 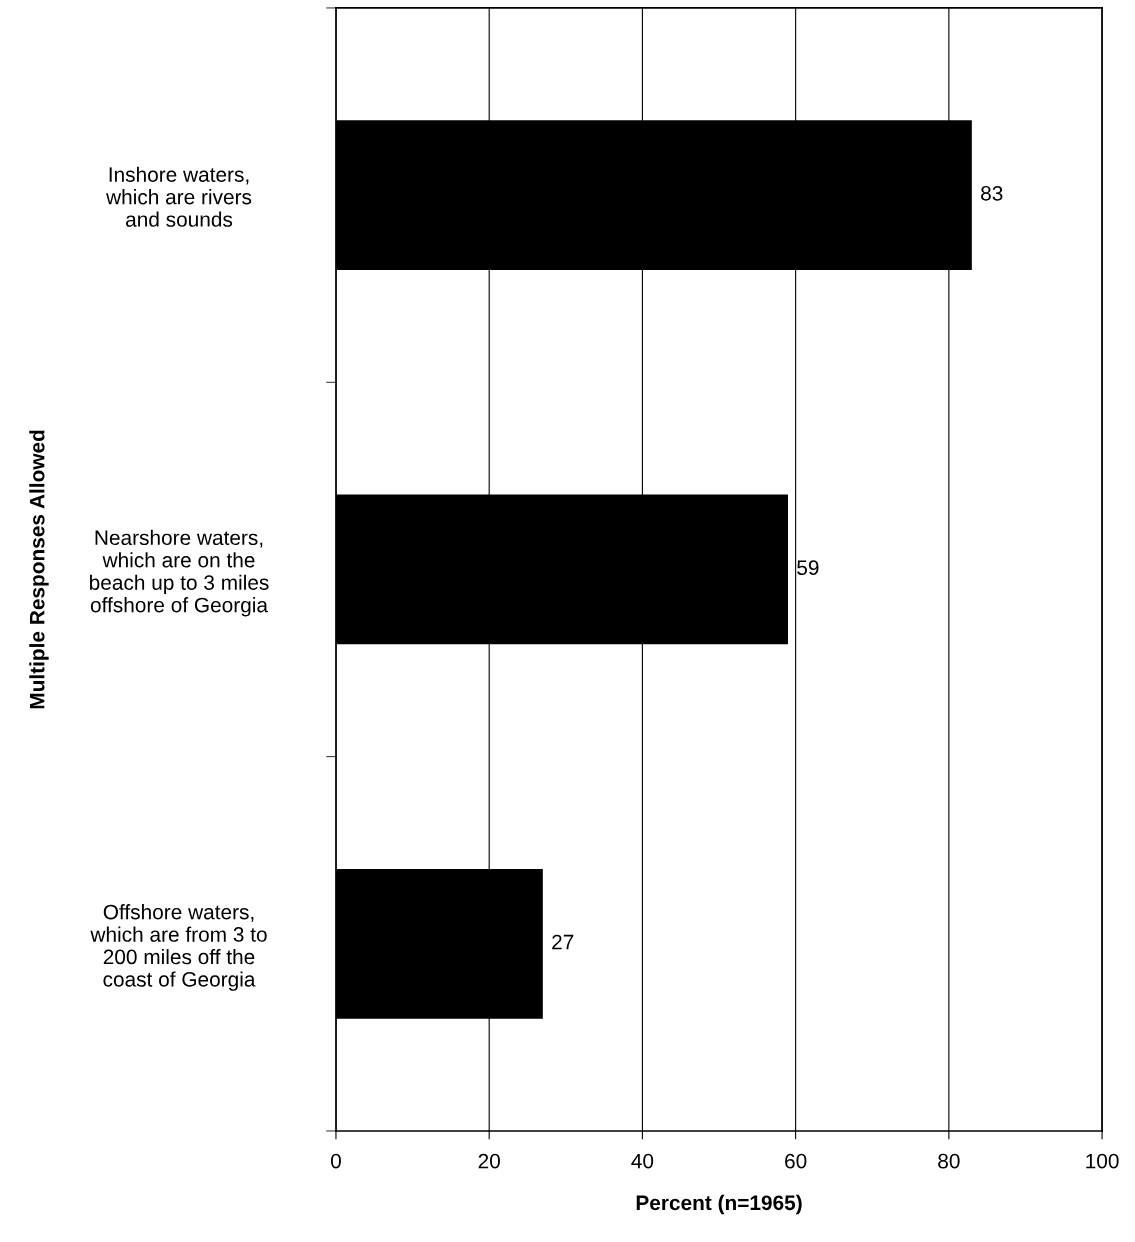 What do you see at coordinates (335, 1161) in the screenshot?
I see `x-tick-label: 0` at bounding box center [335, 1161].